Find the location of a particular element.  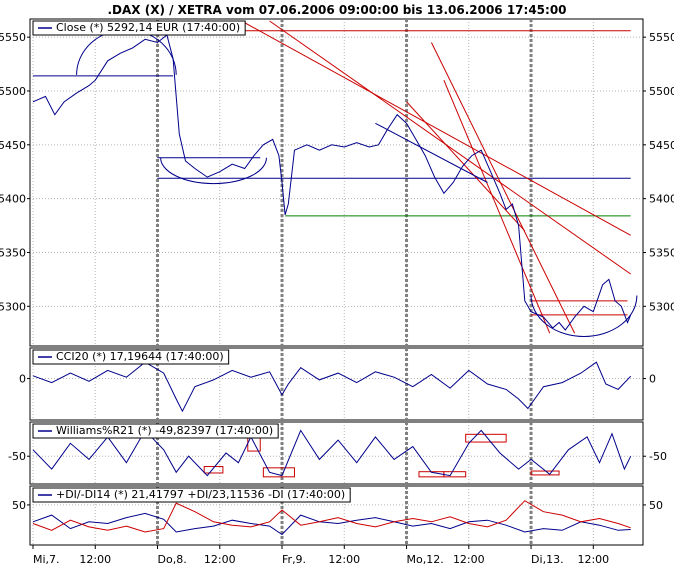

legend: Close (*) 5292,14 EUR (17:40:00) is located at coordinates (139, 28).